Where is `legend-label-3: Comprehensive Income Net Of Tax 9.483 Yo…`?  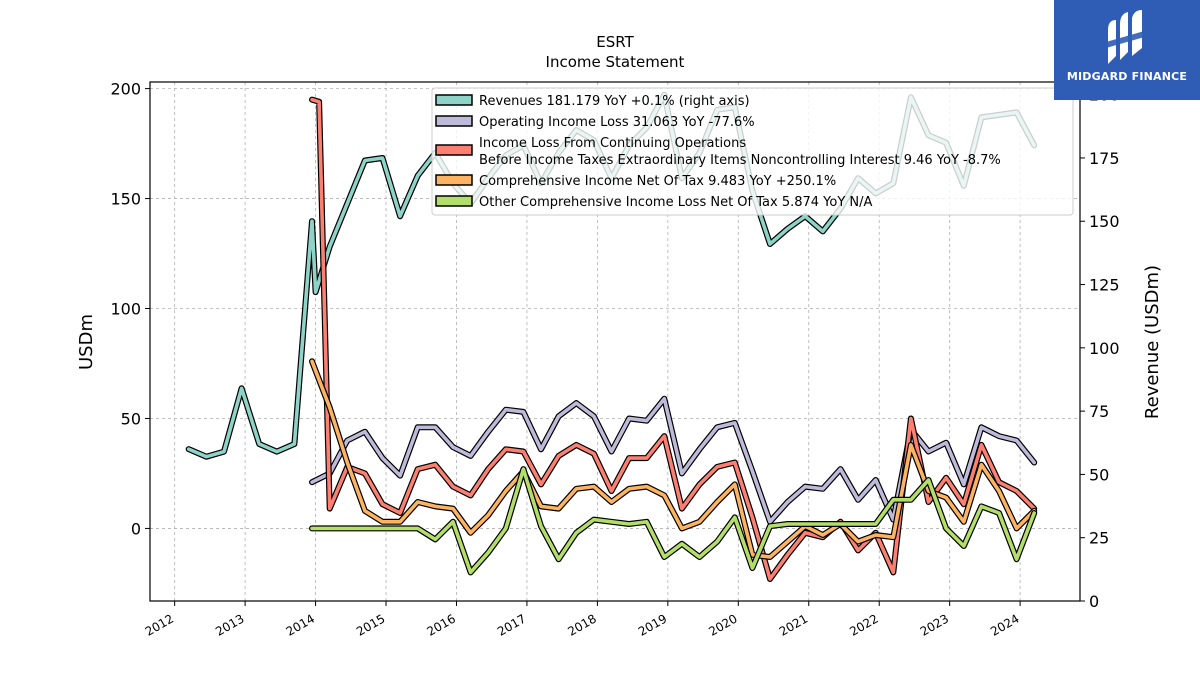
legend-label-3: Comprehensive Income Net Of Tax 9.483 Yo… is located at coordinates (657, 181).